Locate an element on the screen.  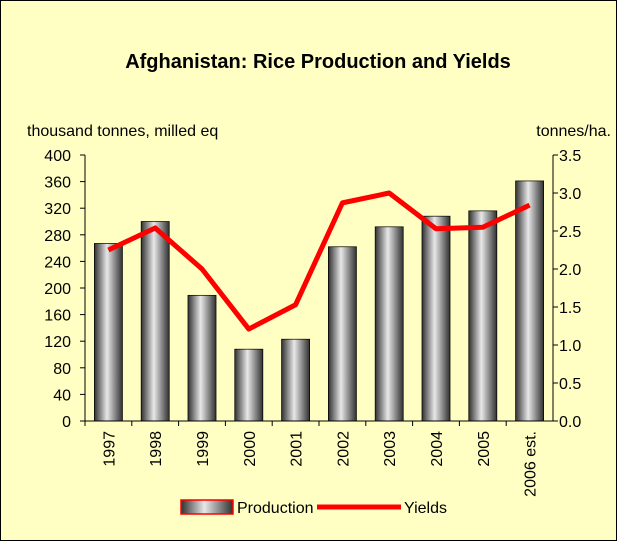
x-tick-label: 2001 is located at coordinates (297, 449).